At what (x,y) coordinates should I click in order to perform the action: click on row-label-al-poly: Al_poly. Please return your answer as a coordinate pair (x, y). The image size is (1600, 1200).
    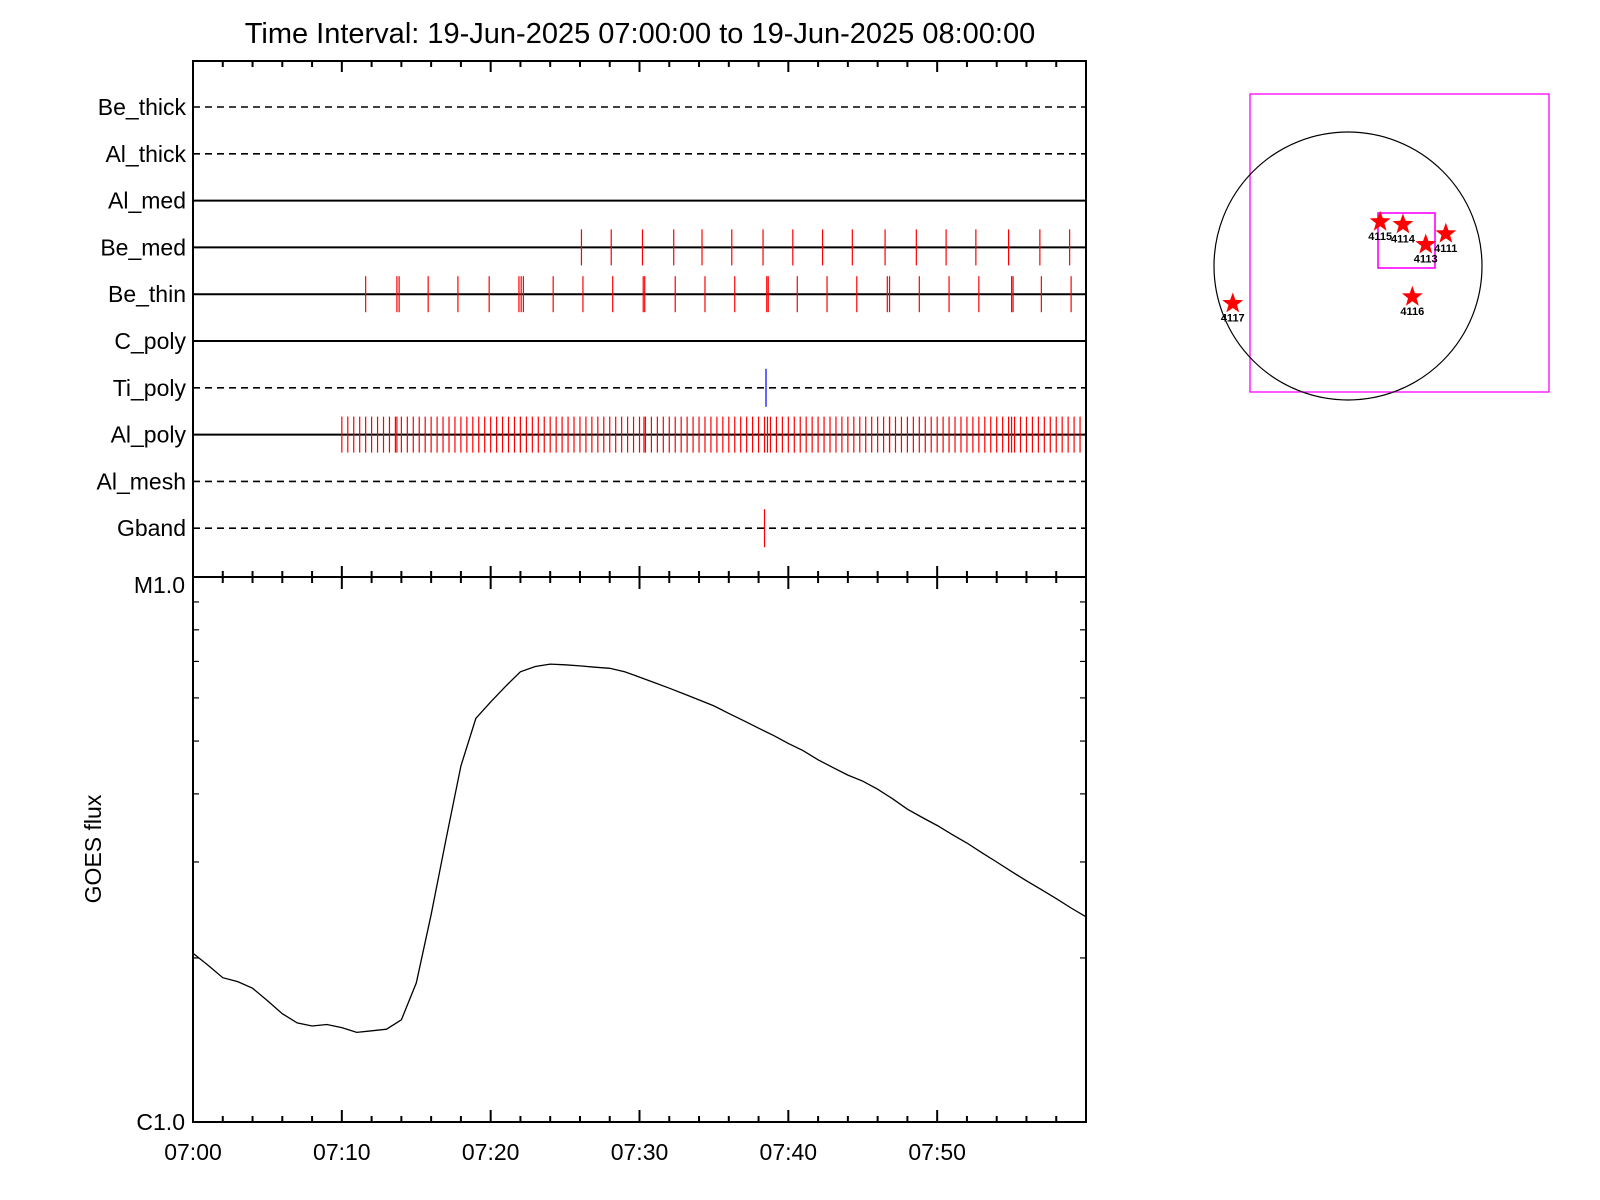
    Looking at the image, I should click on (149, 435).